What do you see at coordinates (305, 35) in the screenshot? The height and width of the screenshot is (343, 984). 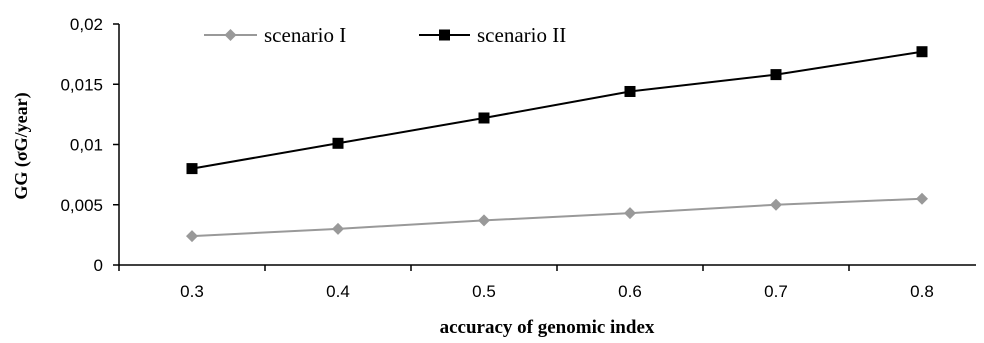 I see `legend-label-scenario-i: scenario I` at bounding box center [305, 35].